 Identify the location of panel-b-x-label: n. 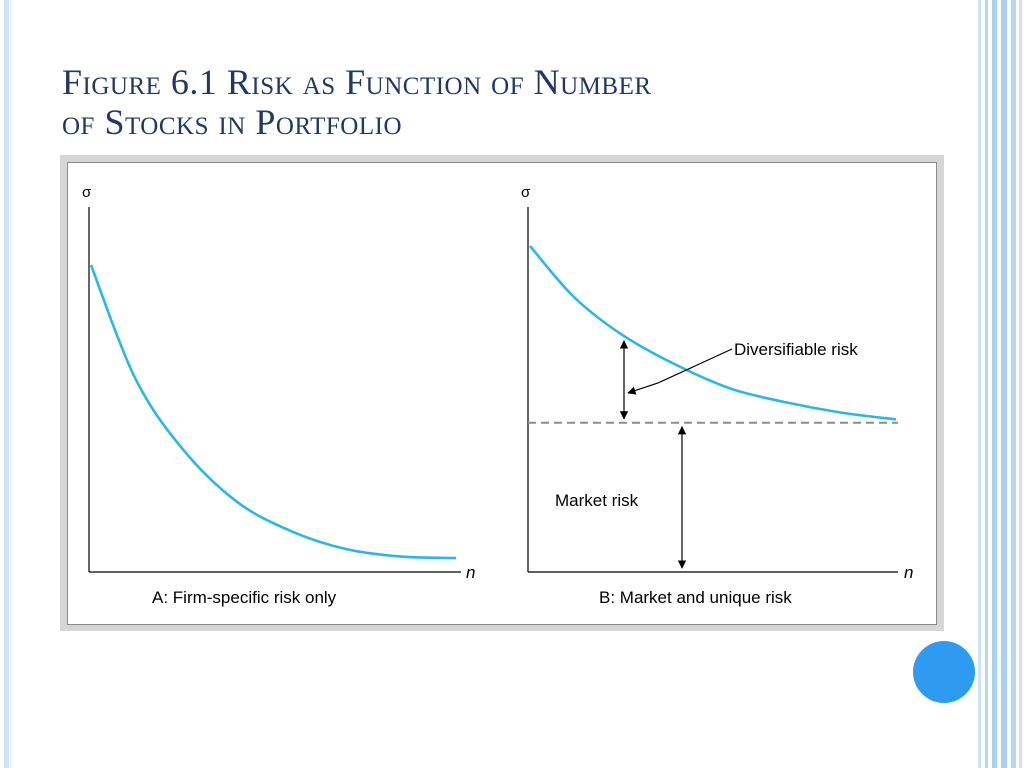
(908, 572).